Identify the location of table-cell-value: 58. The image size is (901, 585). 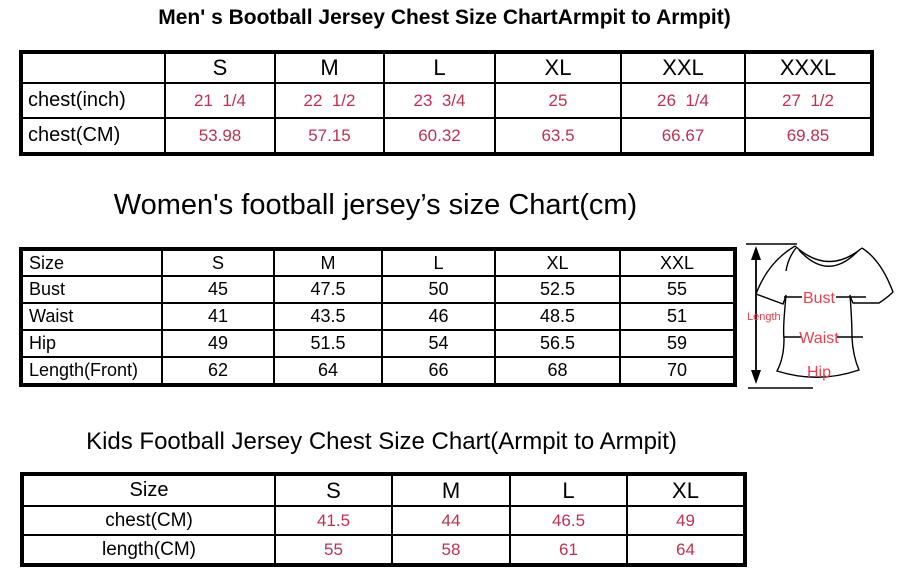
(451, 550).